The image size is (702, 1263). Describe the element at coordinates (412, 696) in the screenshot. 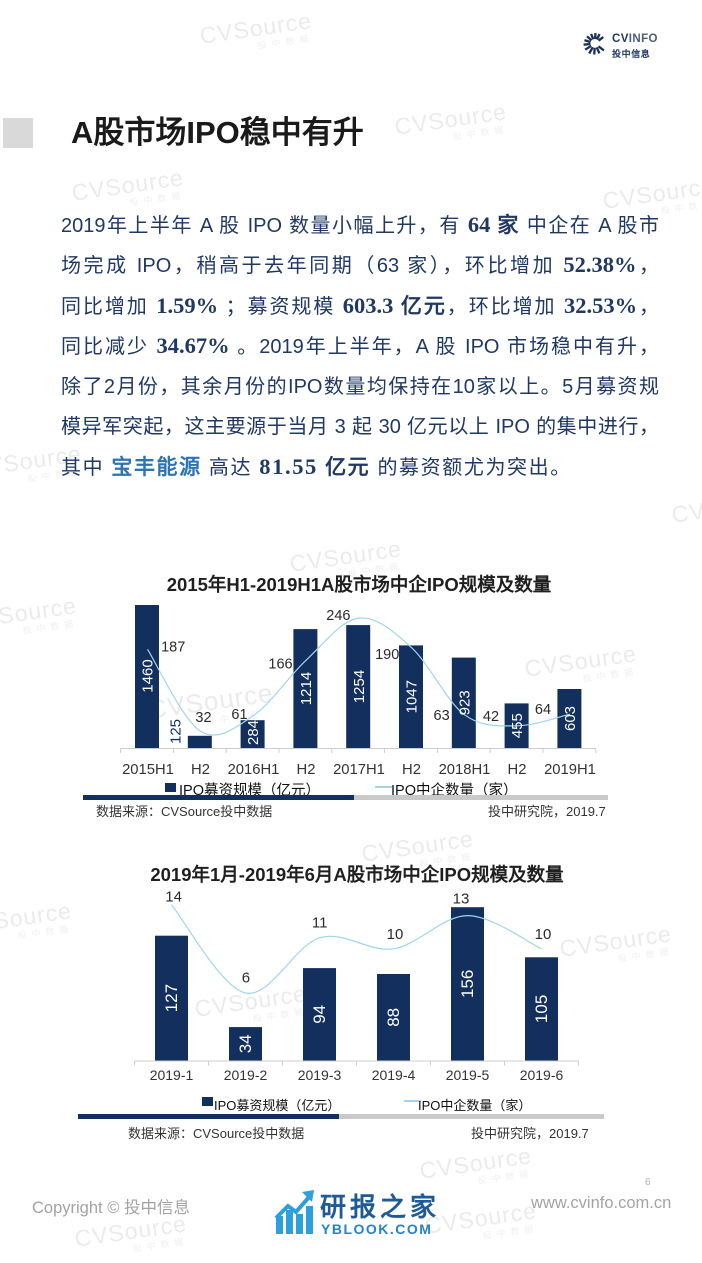

I see `svg-text: 1047` at that location.